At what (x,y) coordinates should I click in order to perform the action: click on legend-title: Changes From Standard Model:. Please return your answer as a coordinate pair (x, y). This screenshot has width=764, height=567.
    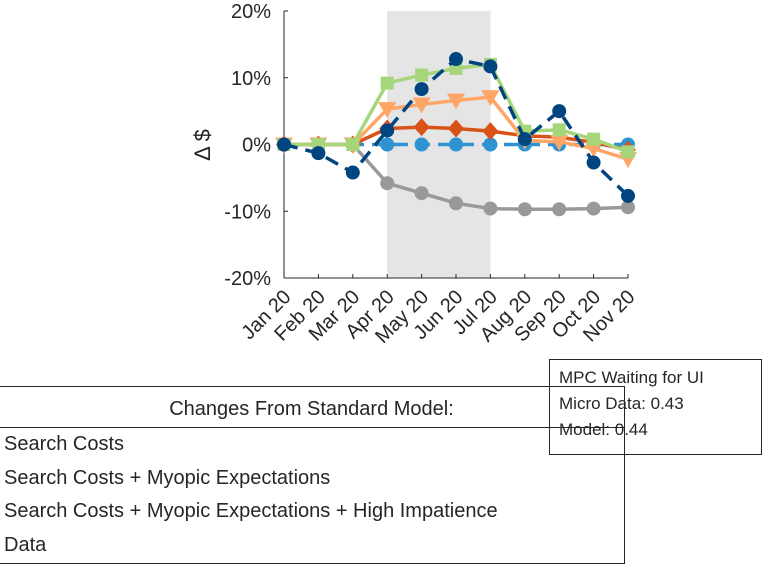
    Looking at the image, I should click on (311, 409).